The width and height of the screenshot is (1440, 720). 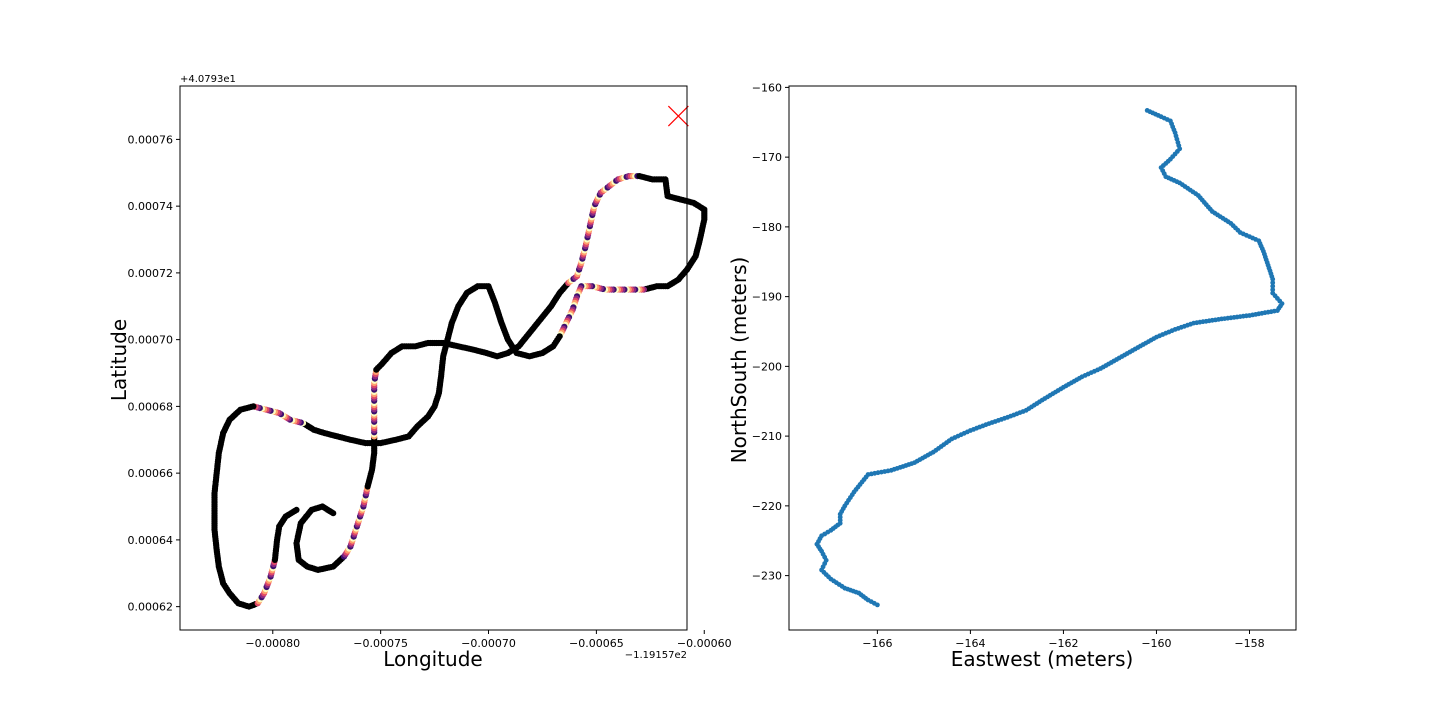 I want to click on metric-y-ticks: −160 −170 −180 −190 −200 −210 −220 −230, so click(x=770, y=332).